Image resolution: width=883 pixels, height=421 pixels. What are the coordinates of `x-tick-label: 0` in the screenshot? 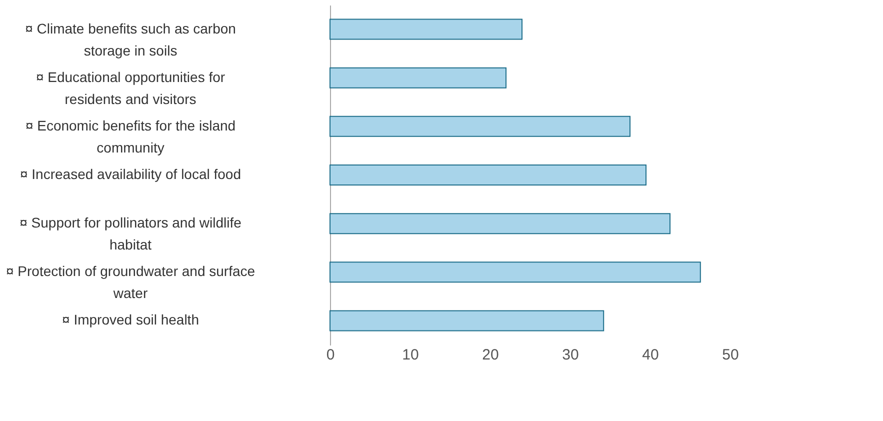 It's located at (330, 355).